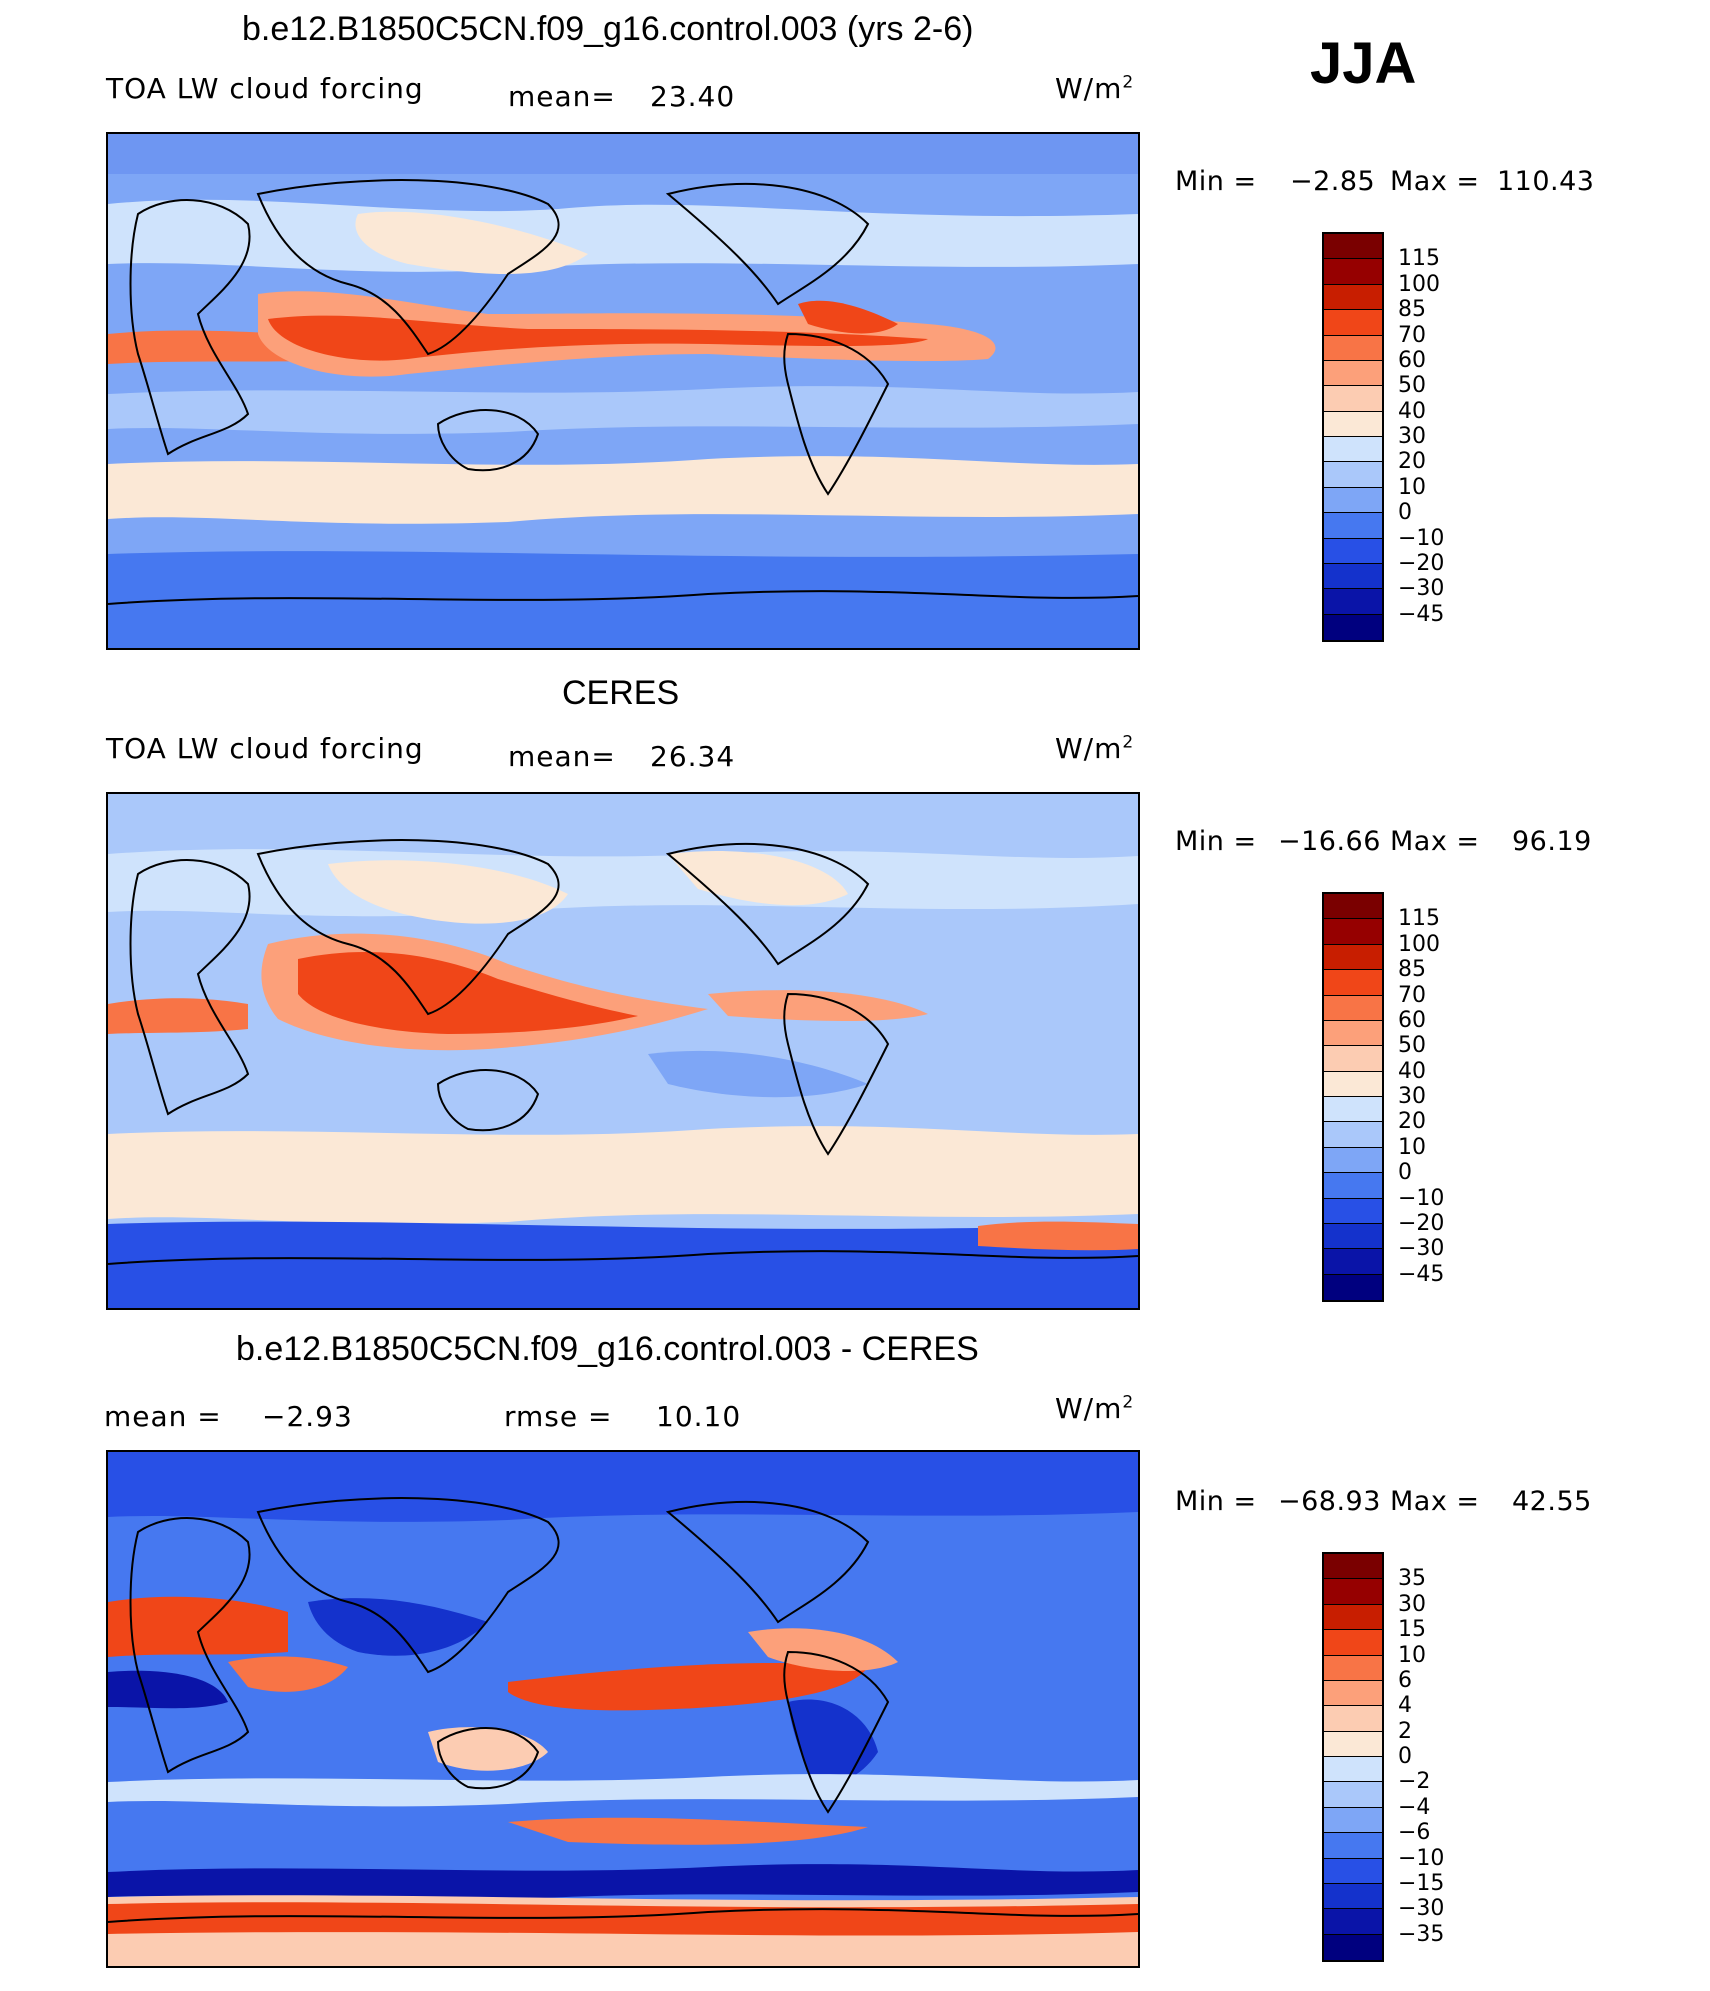 The image size is (1710, 1991). I want to click on panel1-colorbar-labels: 115 100 85 70 60 50 40 30 20 10 0 −10 −20 −30 −45, so click(1443, 437).